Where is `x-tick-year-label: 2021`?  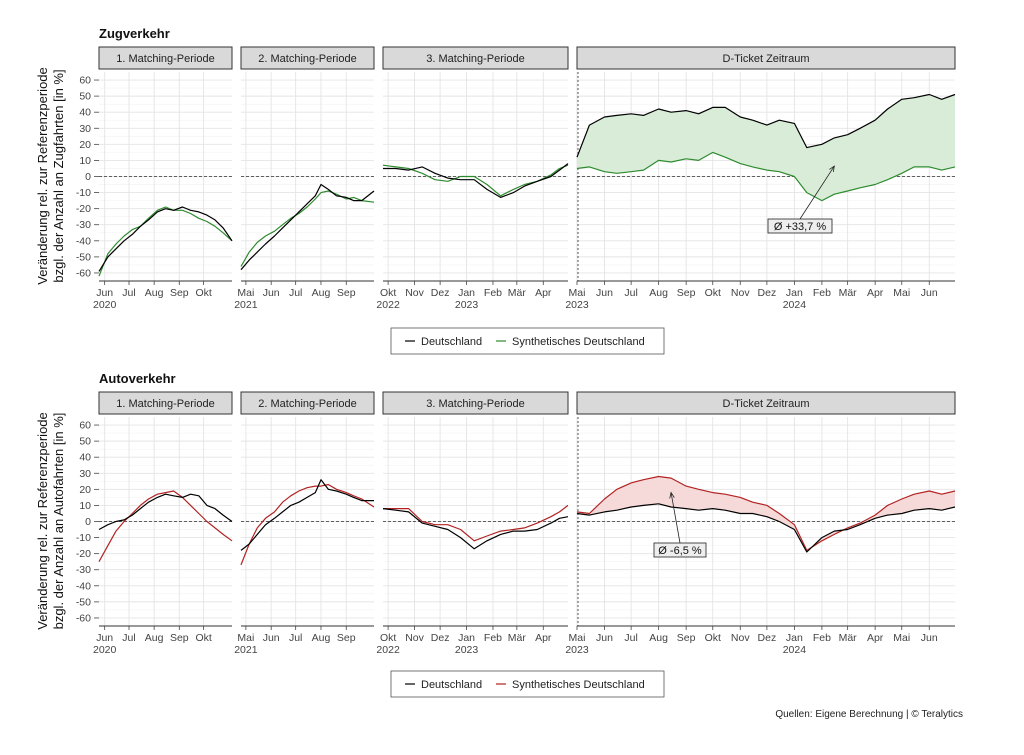 x-tick-year-label: 2021 is located at coordinates (246, 305).